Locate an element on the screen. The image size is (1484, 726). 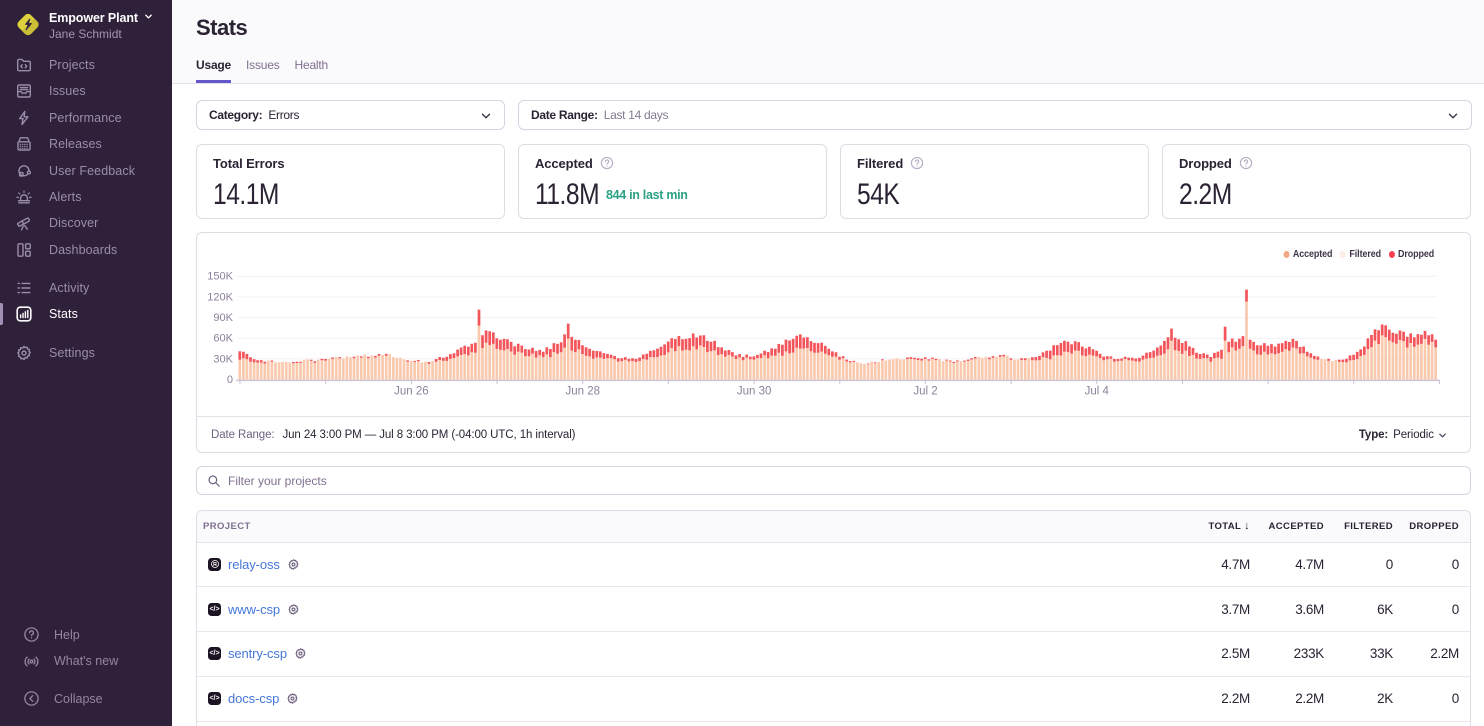
svg-text: 0 is located at coordinates (230, 380).